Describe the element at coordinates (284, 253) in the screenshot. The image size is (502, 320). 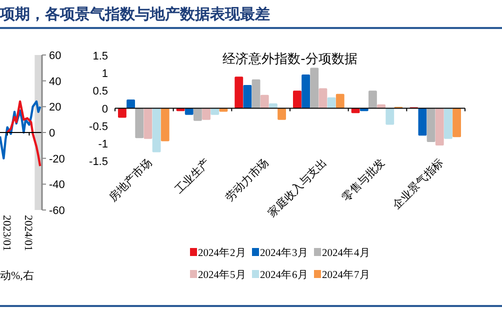
I see `legend-label: 2024年3月` at that location.